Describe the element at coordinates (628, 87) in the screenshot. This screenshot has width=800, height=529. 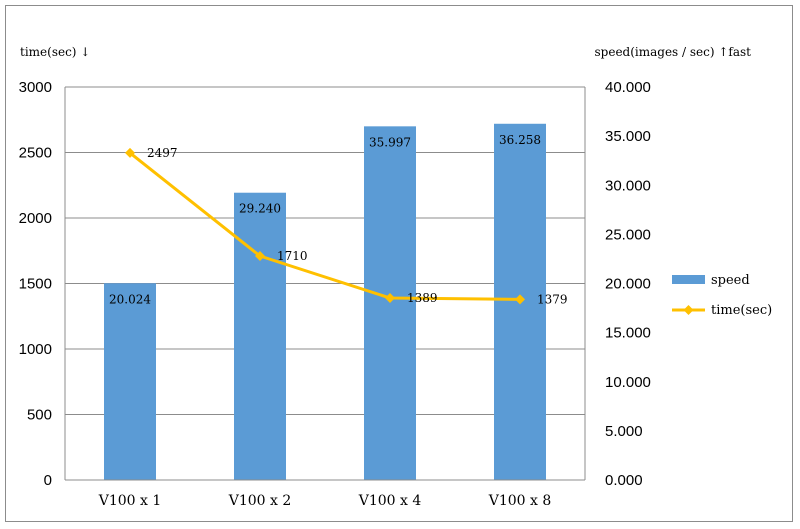
I see `y-right-tick-label: 40.000` at that location.